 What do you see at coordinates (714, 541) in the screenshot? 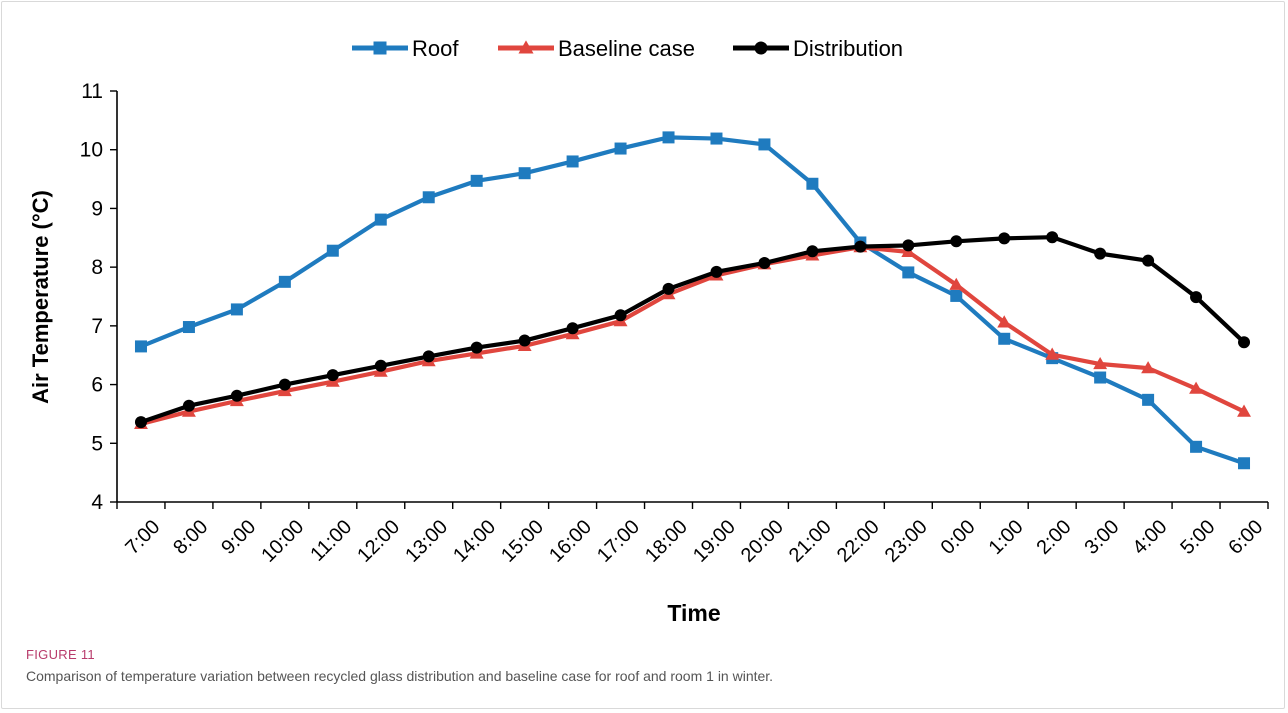
I see `x-tick-label: 19:00` at bounding box center [714, 541].